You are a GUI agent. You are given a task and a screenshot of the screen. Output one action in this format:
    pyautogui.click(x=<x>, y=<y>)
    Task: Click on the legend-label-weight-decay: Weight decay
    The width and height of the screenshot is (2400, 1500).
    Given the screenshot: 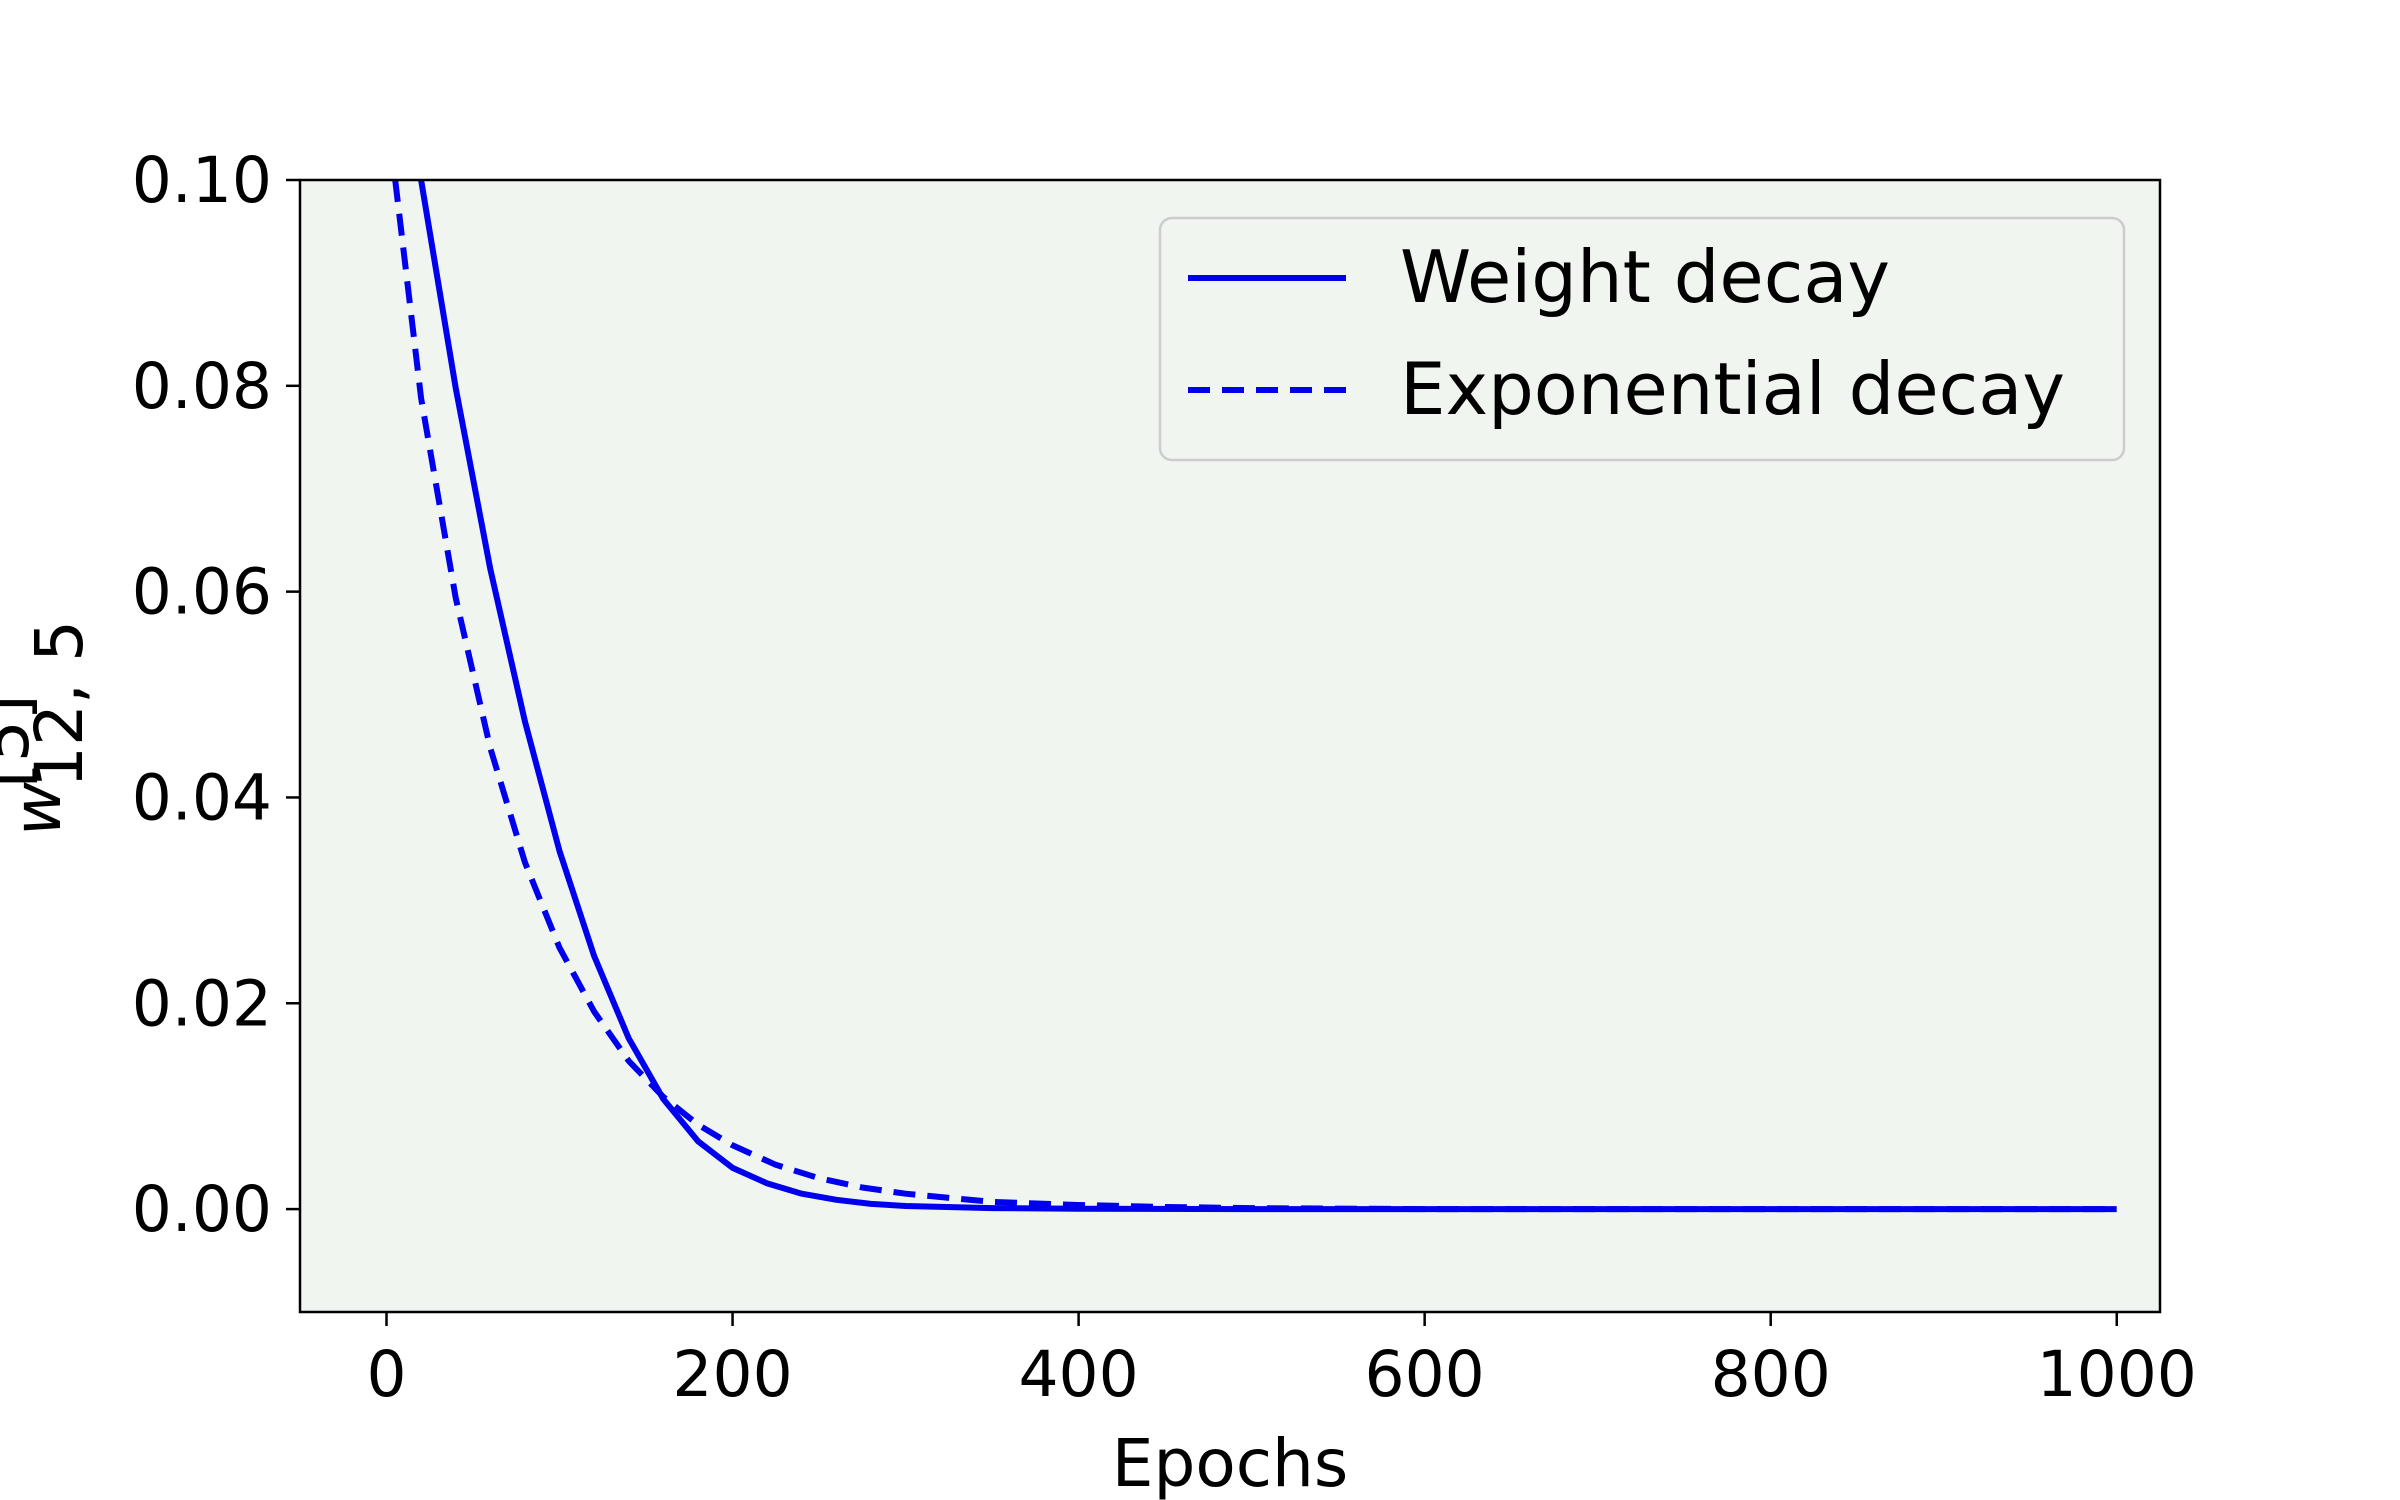 What is the action you would take?
    pyautogui.click(x=1645, y=277)
    